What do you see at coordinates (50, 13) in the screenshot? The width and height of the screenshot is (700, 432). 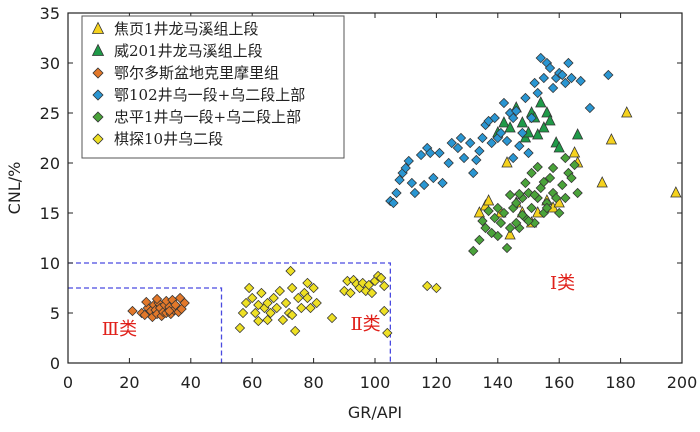 I see `y-tick-label: 35` at bounding box center [50, 13].